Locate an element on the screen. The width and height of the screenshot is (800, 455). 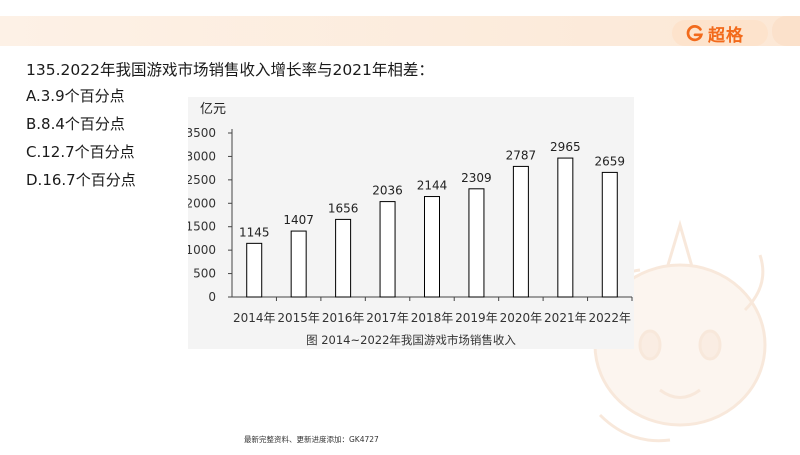
question-text: 135.2022年我国游戏市场销售收入增长率与2021年相差： is located at coordinates (230, 70).